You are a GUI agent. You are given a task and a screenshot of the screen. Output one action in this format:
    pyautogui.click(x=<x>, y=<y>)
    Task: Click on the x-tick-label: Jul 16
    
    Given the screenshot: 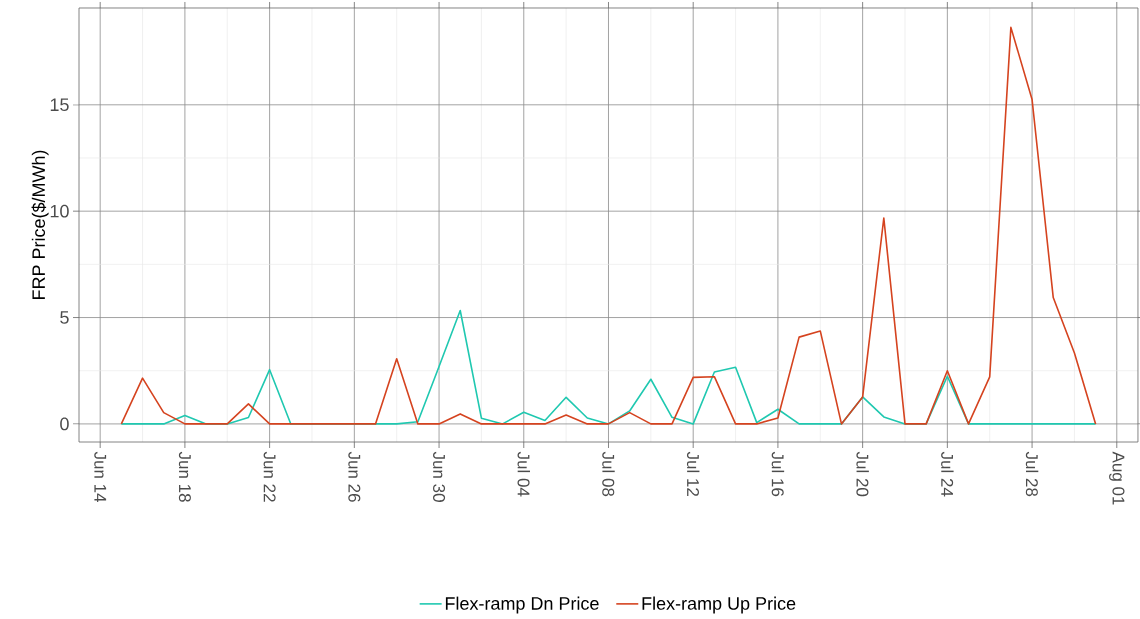 What is the action you would take?
    pyautogui.click(x=778, y=474)
    